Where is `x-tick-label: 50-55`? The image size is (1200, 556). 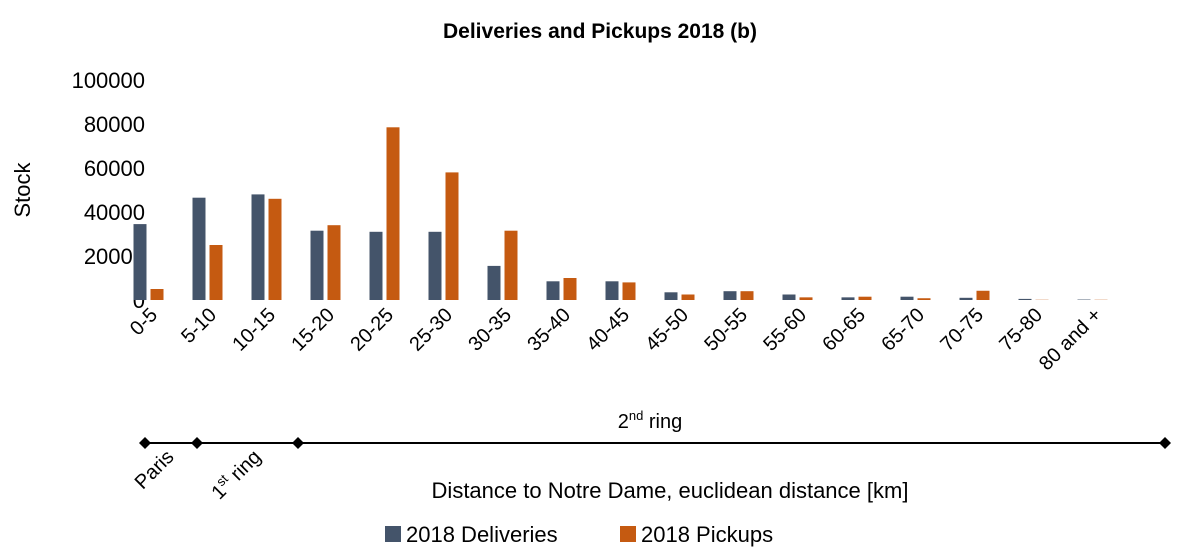
x-tick-label: 50-55 is located at coordinates (726, 330).